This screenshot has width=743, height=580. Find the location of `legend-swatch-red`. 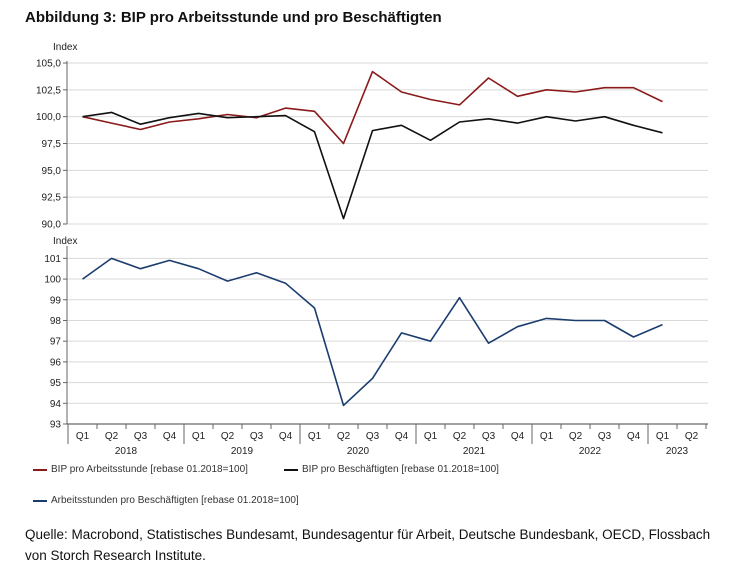

legend-swatch-red is located at coordinates (40, 469).